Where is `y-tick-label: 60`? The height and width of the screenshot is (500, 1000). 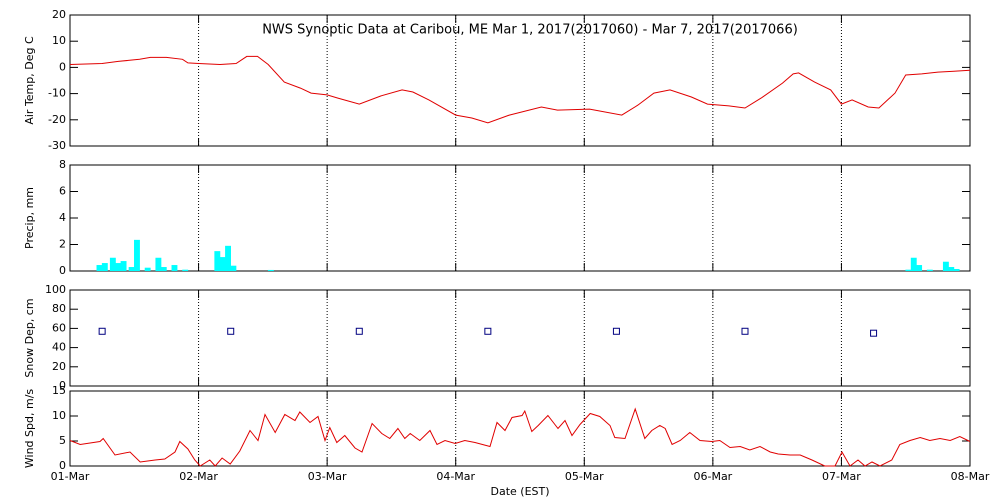 y-tick-label: 60 is located at coordinates (59, 327).